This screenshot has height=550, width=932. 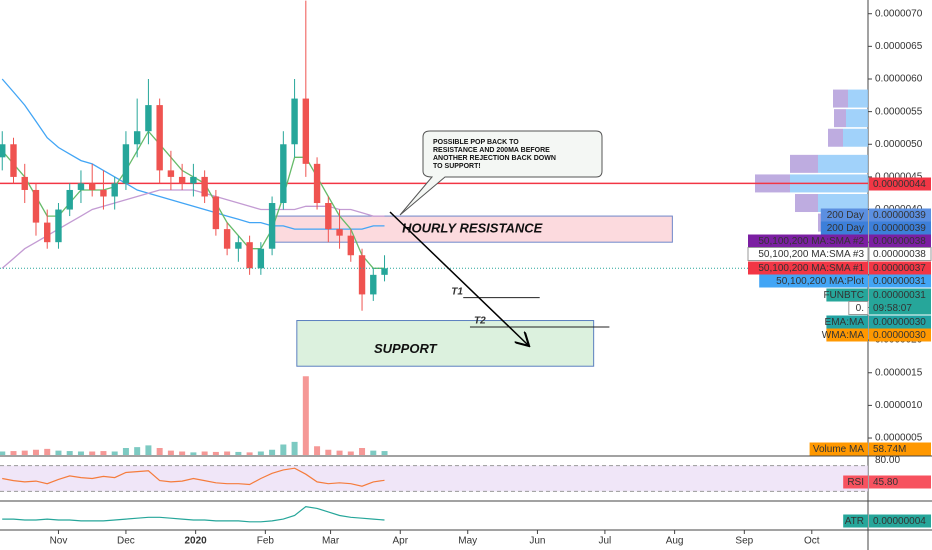 What do you see at coordinates (467, 541) in the screenshot?
I see `x-tick-label: May` at bounding box center [467, 541].